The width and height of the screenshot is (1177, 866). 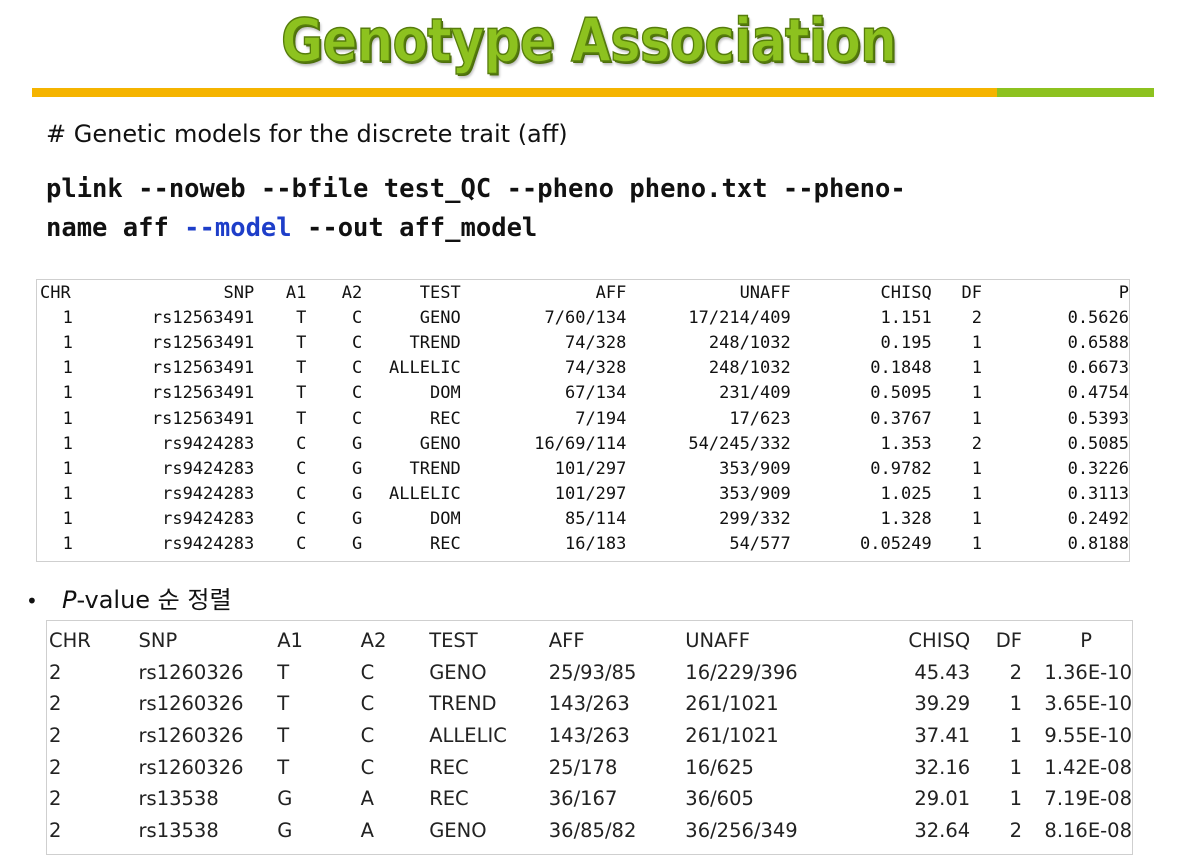 What do you see at coordinates (203, 317) in the screenshot?
I see `raw-cell-snp: rs12563491` at bounding box center [203, 317].